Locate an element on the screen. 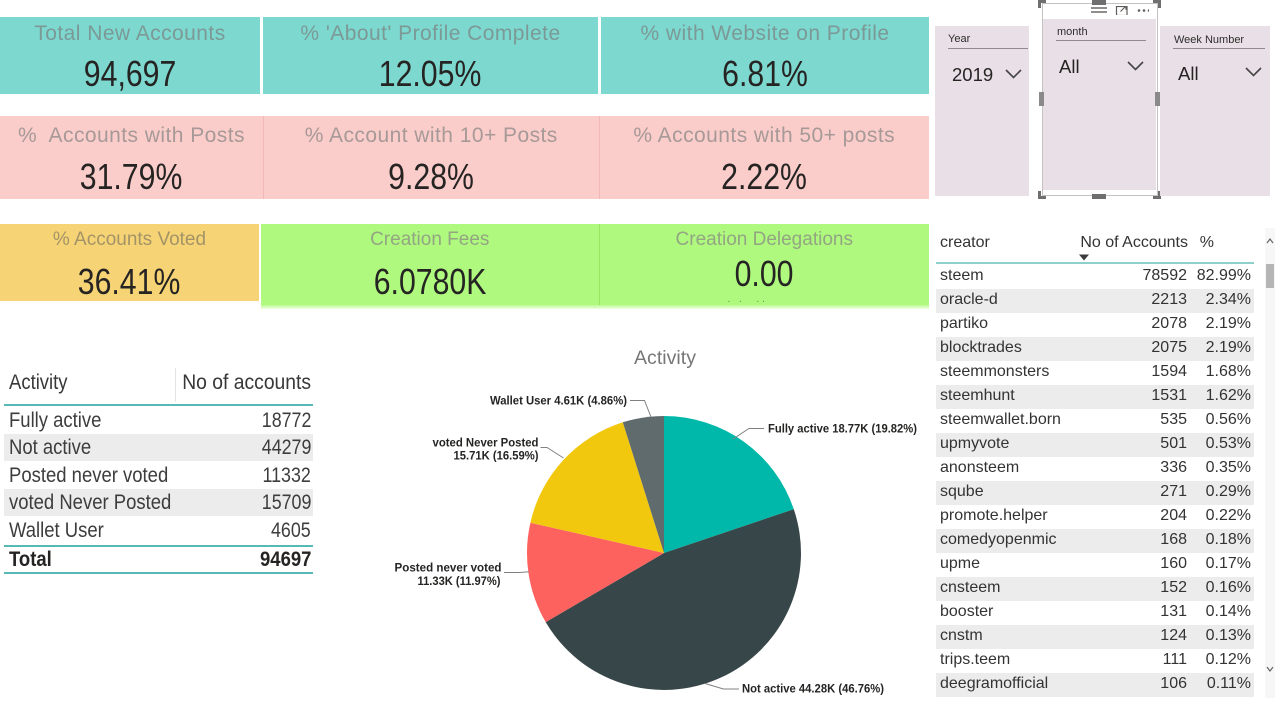  svg-text: 15.71K (16.59%) is located at coordinates (496, 456).